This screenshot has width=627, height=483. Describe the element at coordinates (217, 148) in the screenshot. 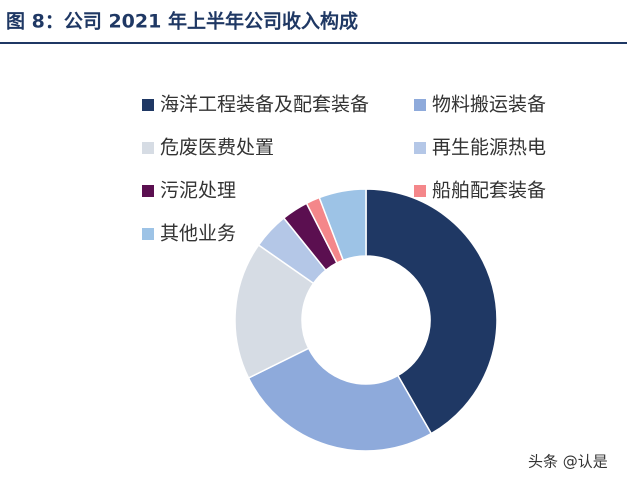

I see `legend-label: 危废医费处置` at that location.